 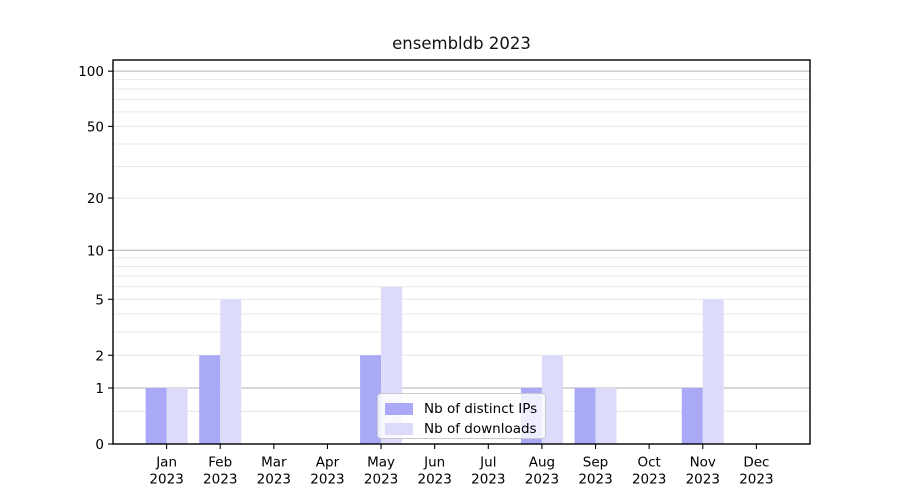 I want to click on x-tick-label-month: Jun, so click(x=434, y=463).